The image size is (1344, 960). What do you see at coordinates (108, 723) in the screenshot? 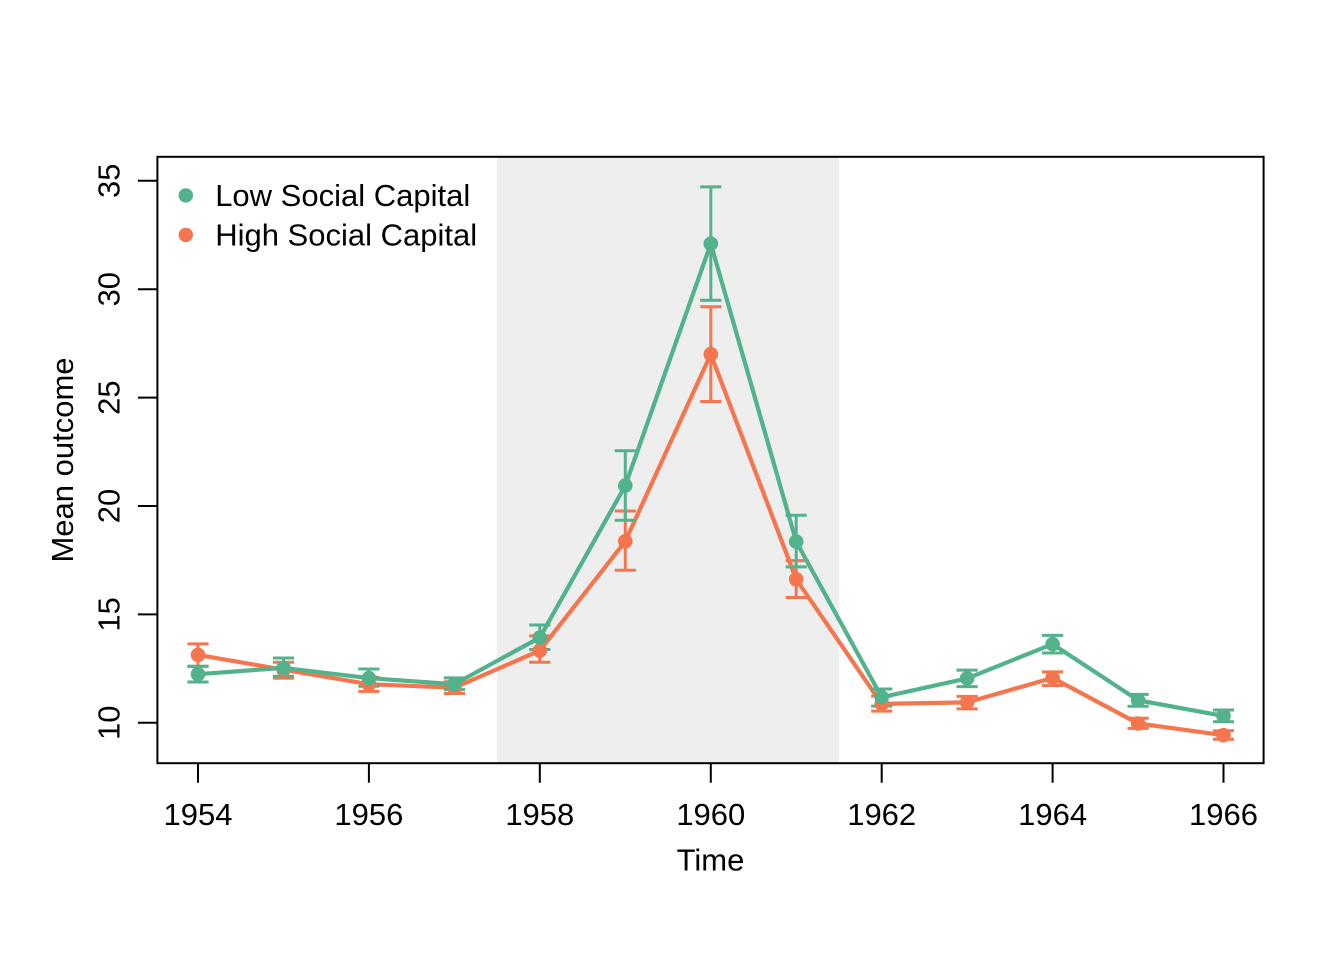
I see `svg-text: 10` at bounding box center [108, 723].